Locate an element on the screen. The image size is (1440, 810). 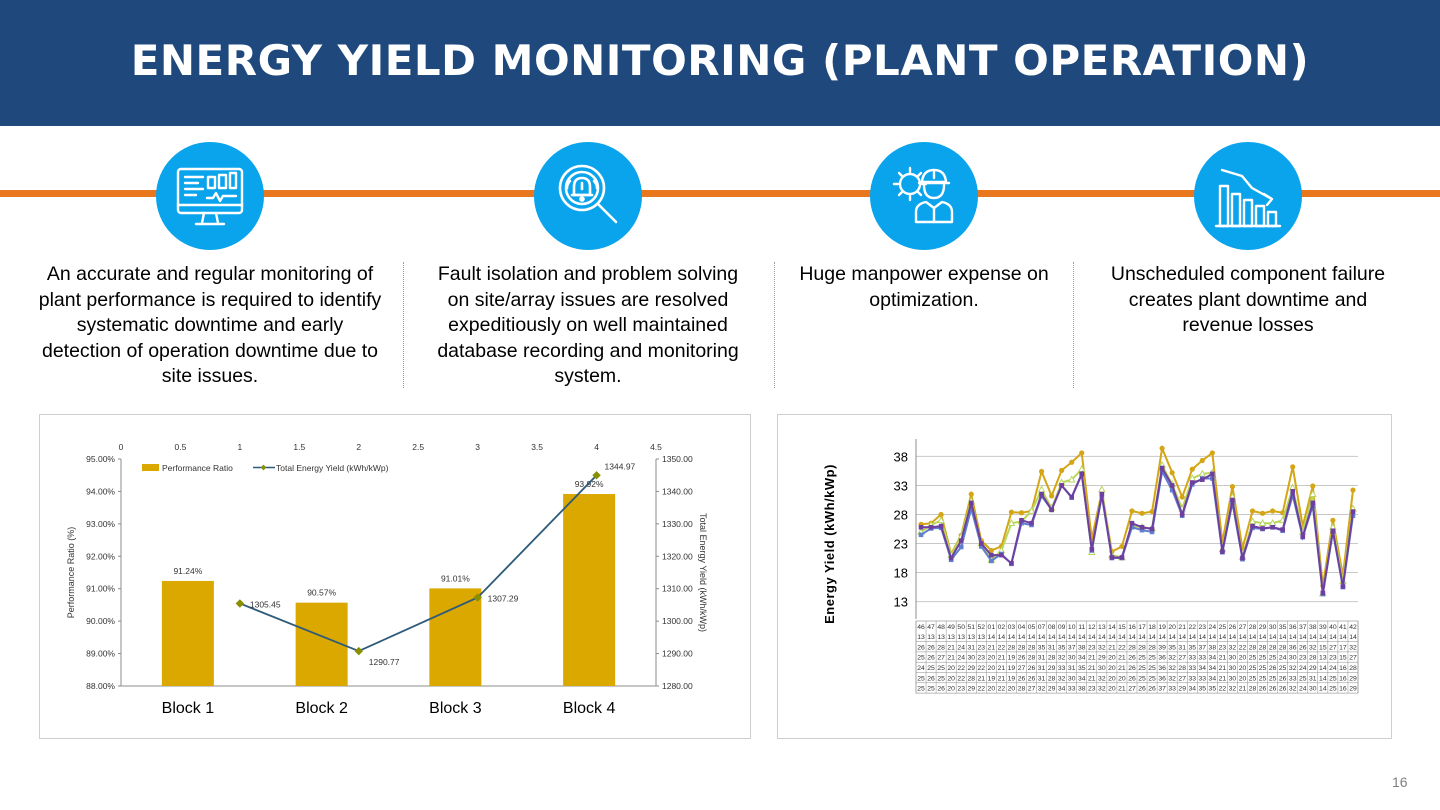
week-label: 27 is located at coordinates (1243, 627).